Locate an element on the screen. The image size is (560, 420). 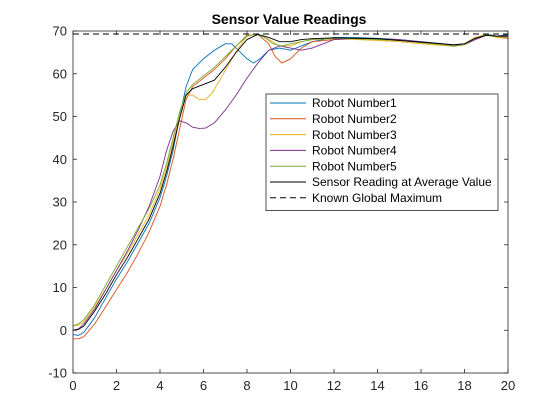
x-tick-label: 14 is located at coordinates (377, 385).